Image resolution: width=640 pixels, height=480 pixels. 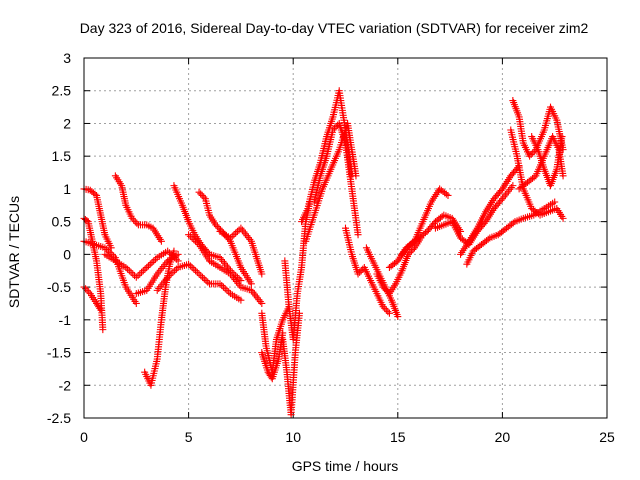 What do you see at coordinates (189, 437) in the screenshot?
I see `x-tick-label: 5` at bounding box center [189, 437].